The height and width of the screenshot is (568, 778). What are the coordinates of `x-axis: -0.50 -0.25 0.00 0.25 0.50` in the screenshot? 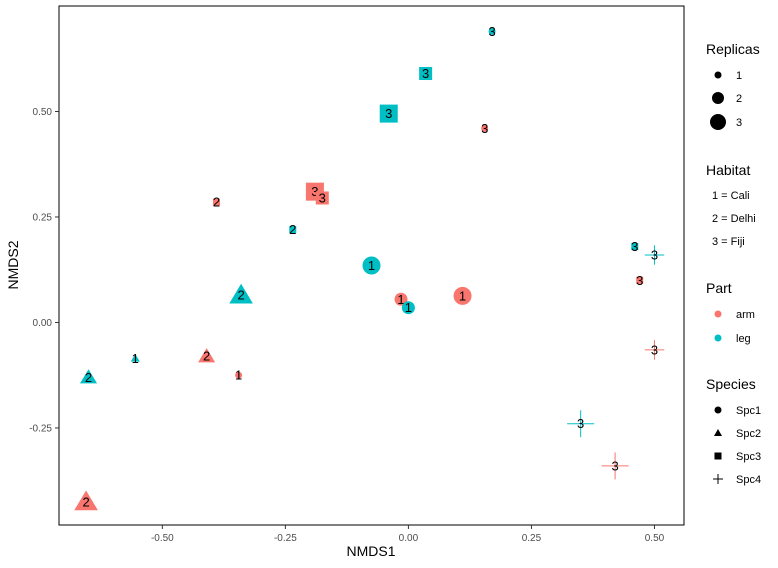 It's located at (408, 534).